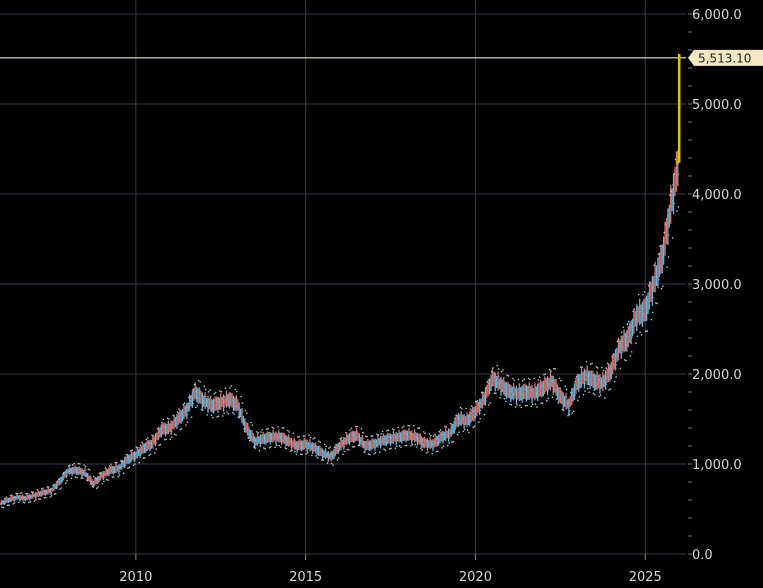  I want to click on y-tick-label: 5,000.0, so click(717, 105).